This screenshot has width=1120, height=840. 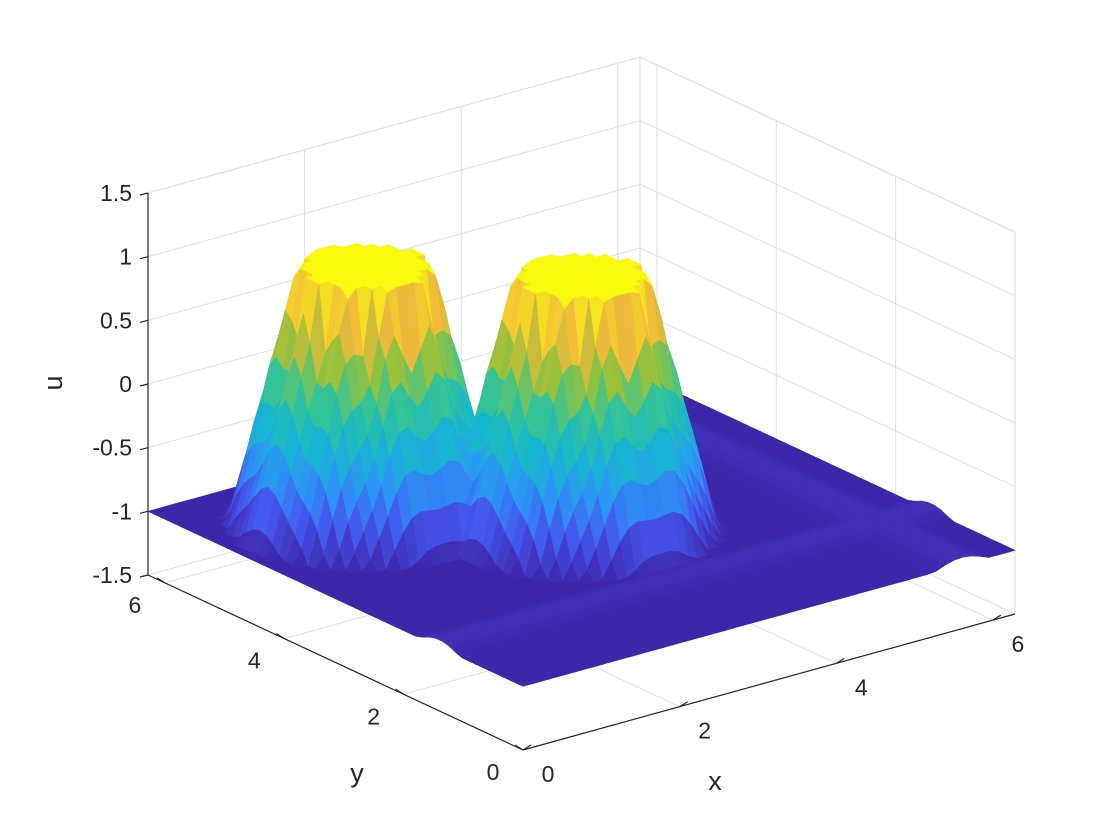 What do you see at coordinates (548, 774) in the screenshot?
I see `x-tick-label: 0` at bounding box center [548, 774].